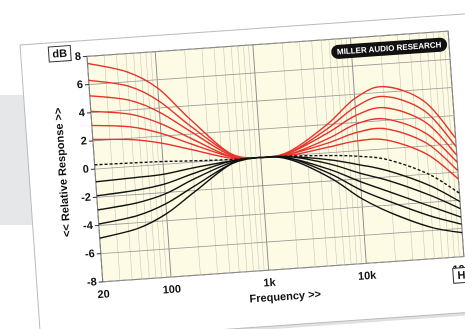 The image size is (465, 329). What do you see at coordinates (90, 254) in the screenshot?
I see `y-tick-label: -6` at bounding box center [90, 254].